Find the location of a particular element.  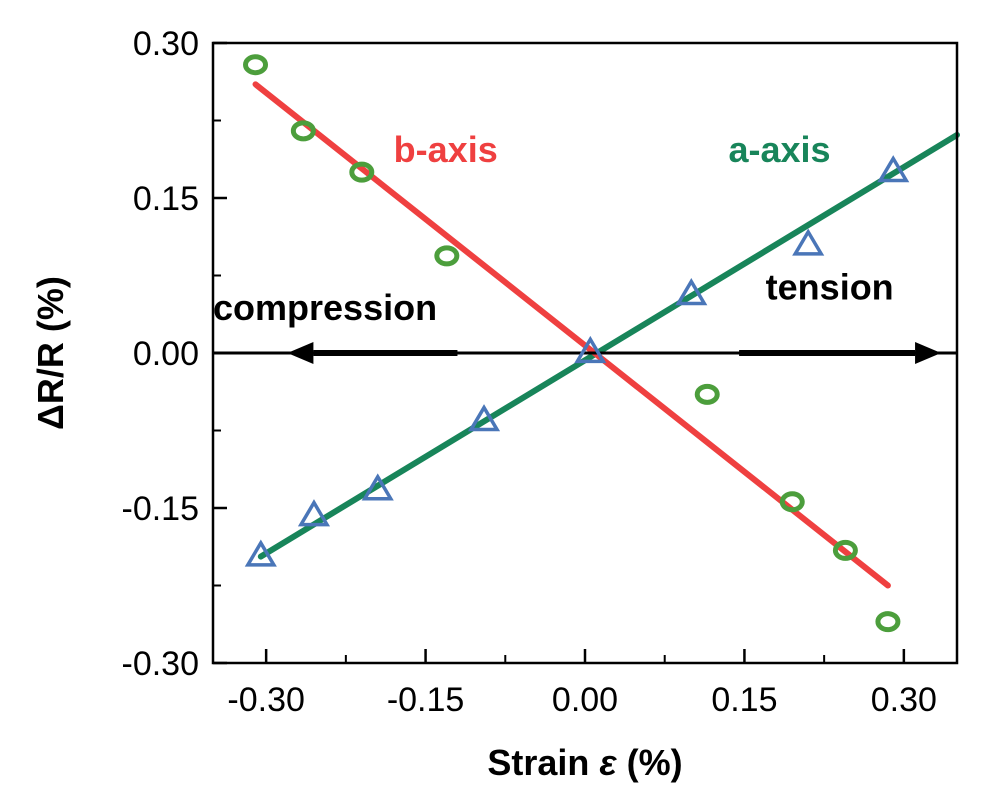

x-axis-title: Strain ε (%) is located at coordinates (584, 762).